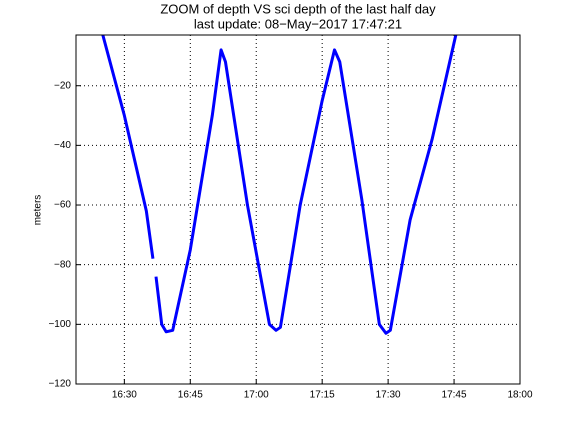 The width and height of the screenshot is (576, 432). What do you see at coordinates (59, 384) in the screenshot?
I see `y-tick-label: −120` at bounding box center [59, 384].